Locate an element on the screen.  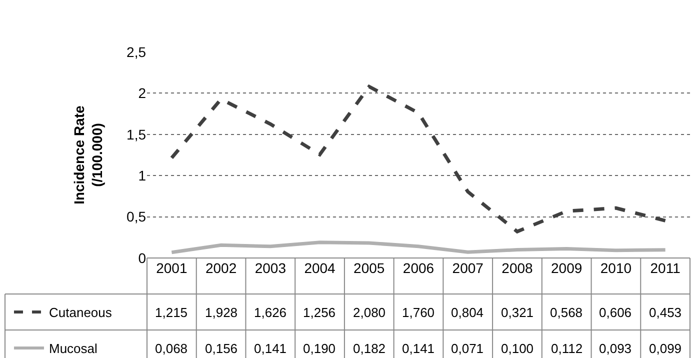
data-label: 0,321 is located at coordinates (517, 312).